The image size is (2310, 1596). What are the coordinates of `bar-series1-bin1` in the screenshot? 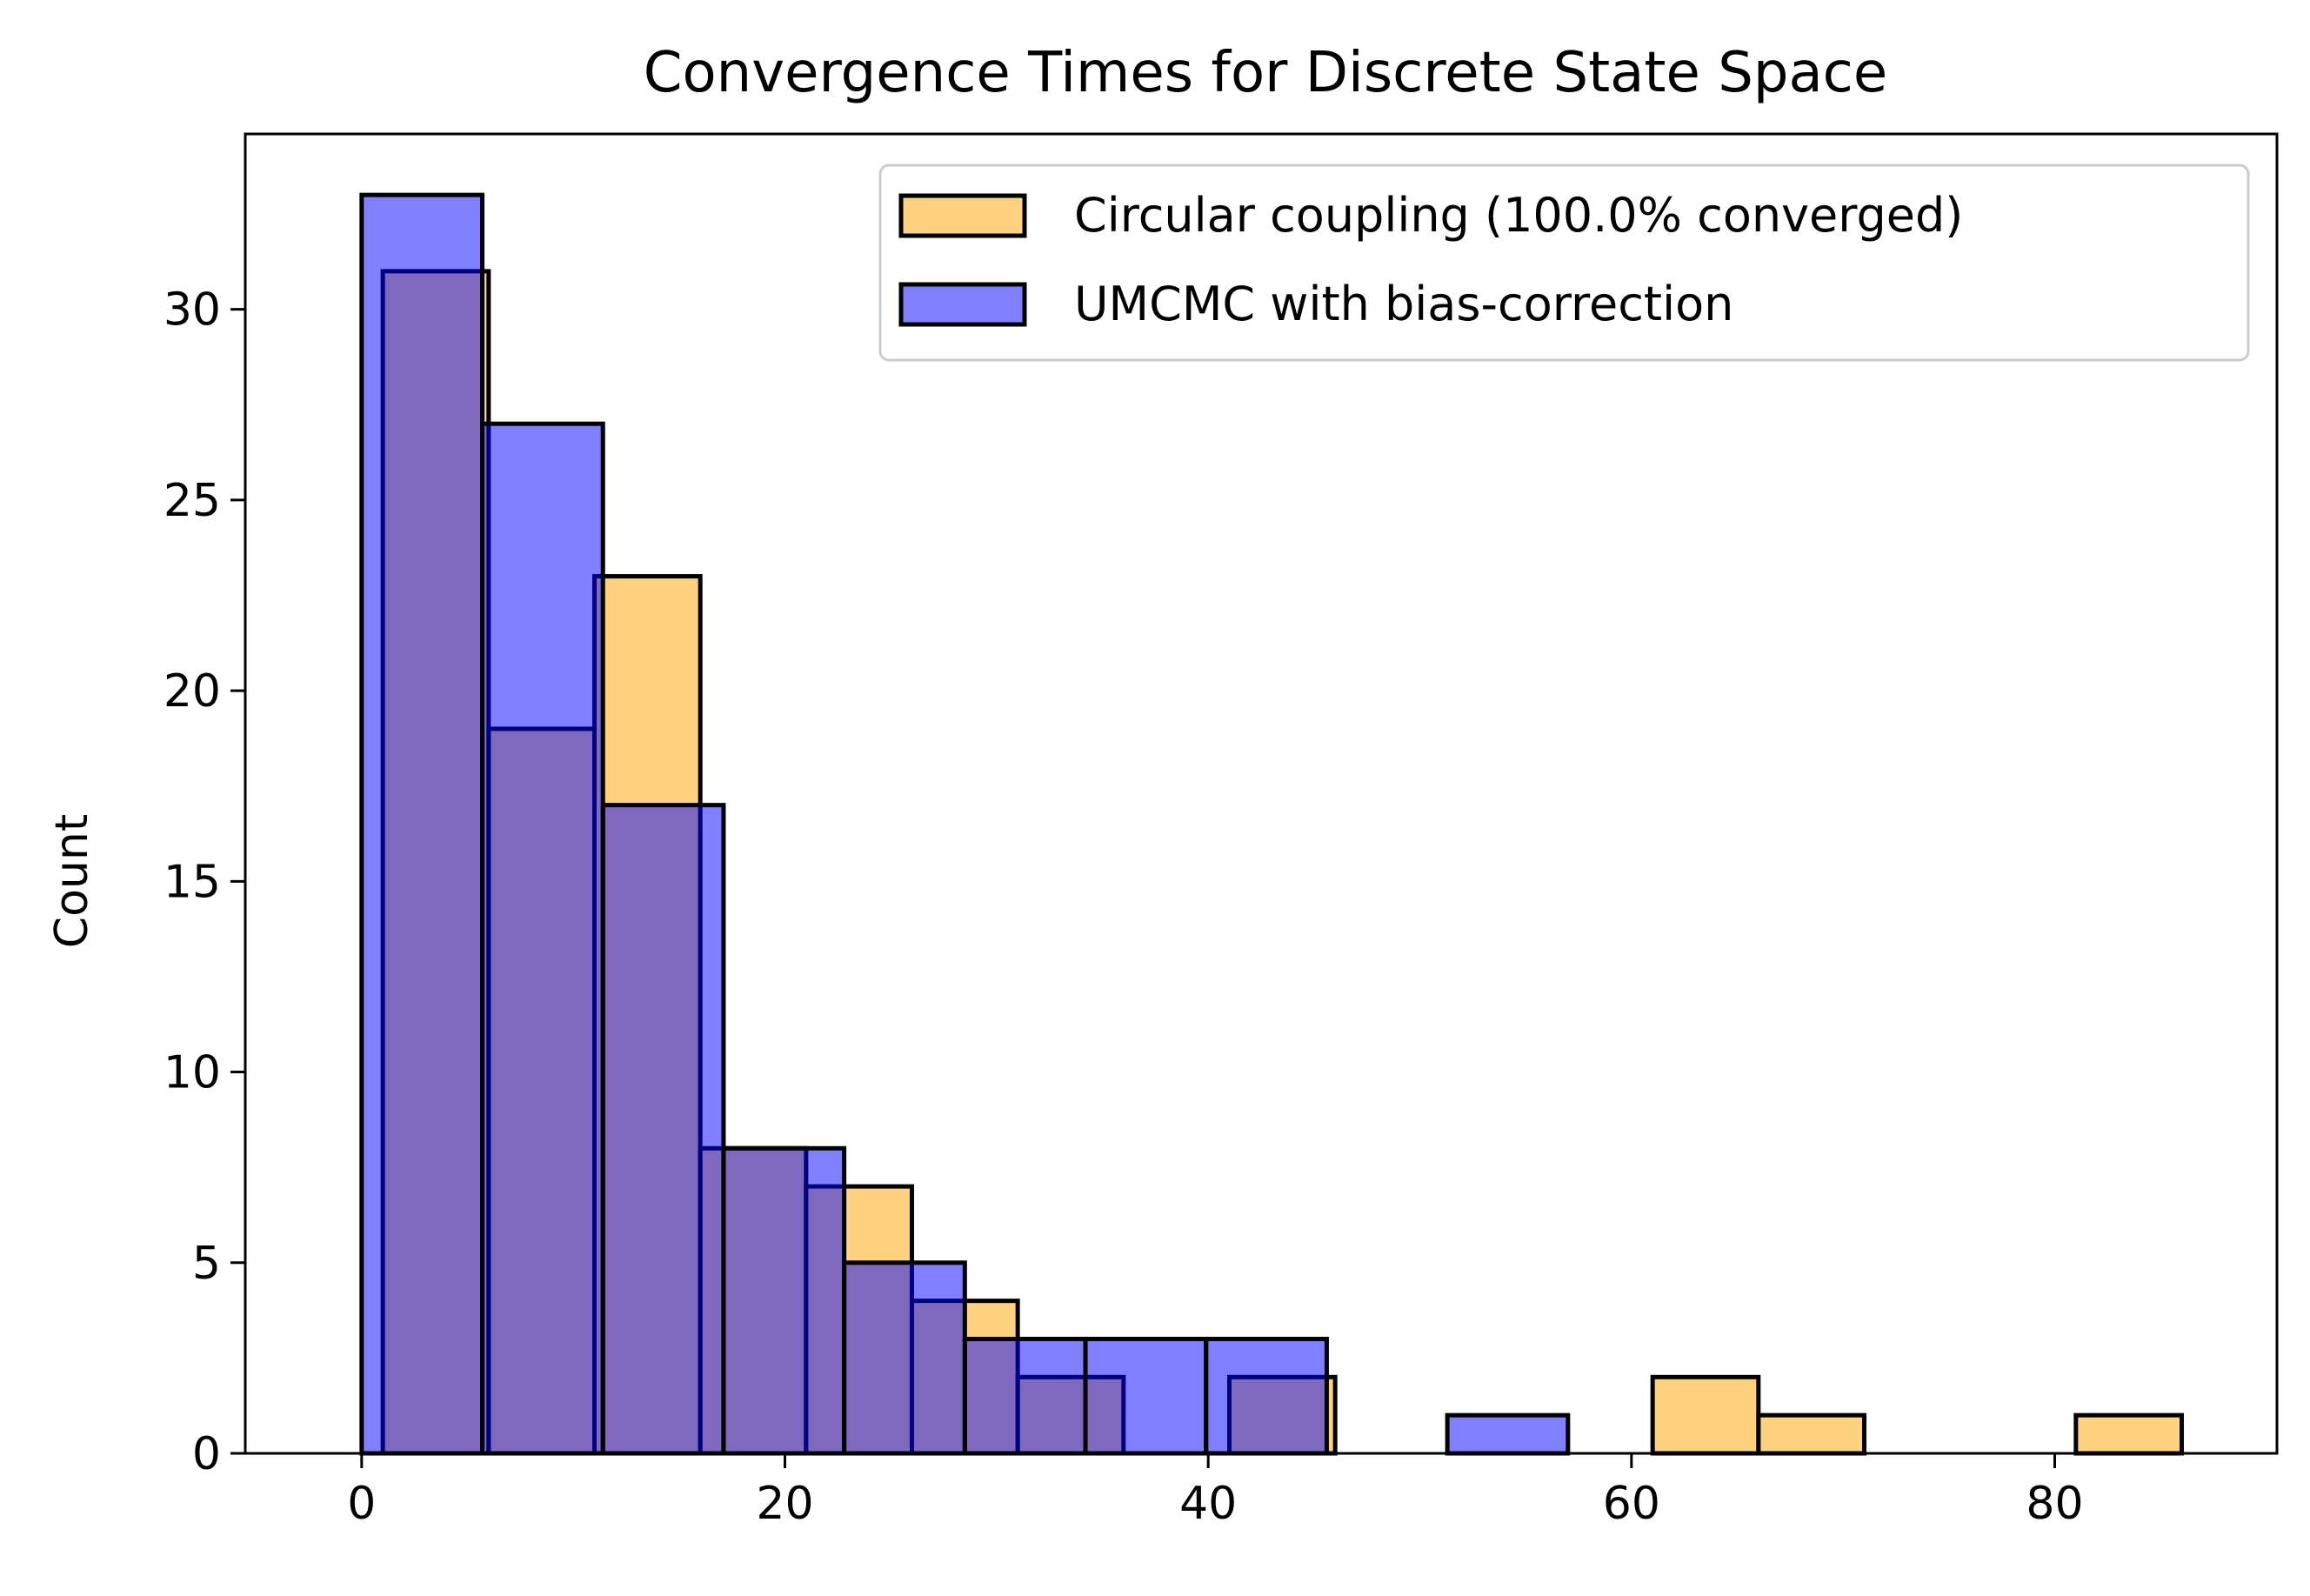 It's located at (542, 938).